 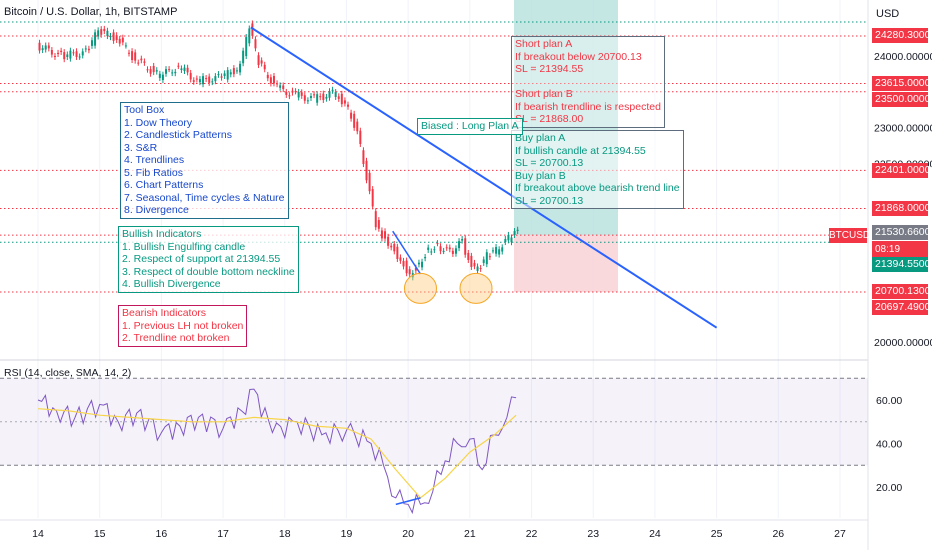 What do you see at coordinates (902, 292) in the screenshot?
I see `price-label-8: 20700.13000` at bounding box center [902, 292].